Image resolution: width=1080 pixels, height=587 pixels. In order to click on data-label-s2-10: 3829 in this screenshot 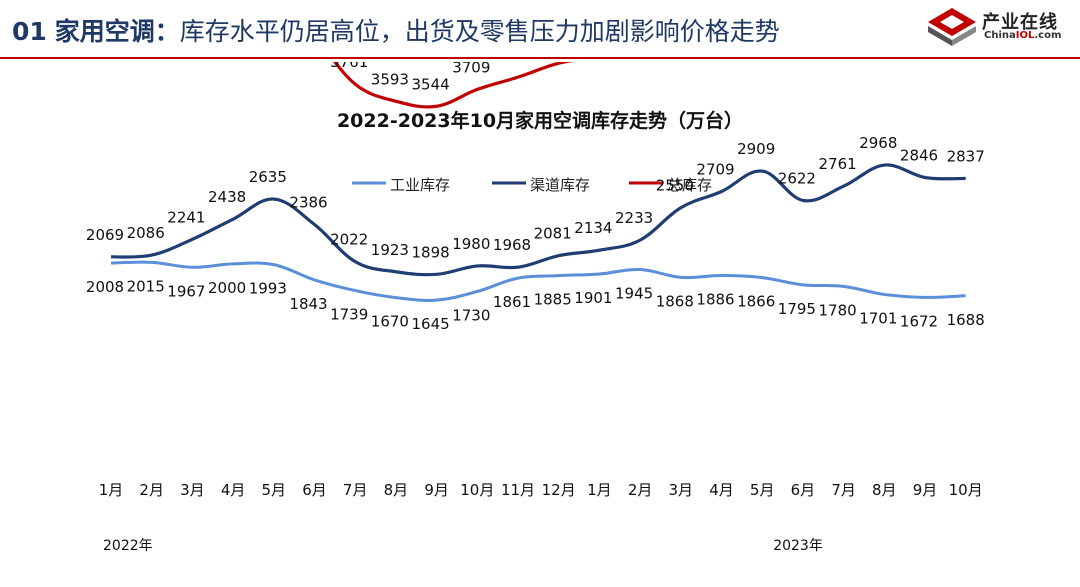, I will do `click(512, 63)`.